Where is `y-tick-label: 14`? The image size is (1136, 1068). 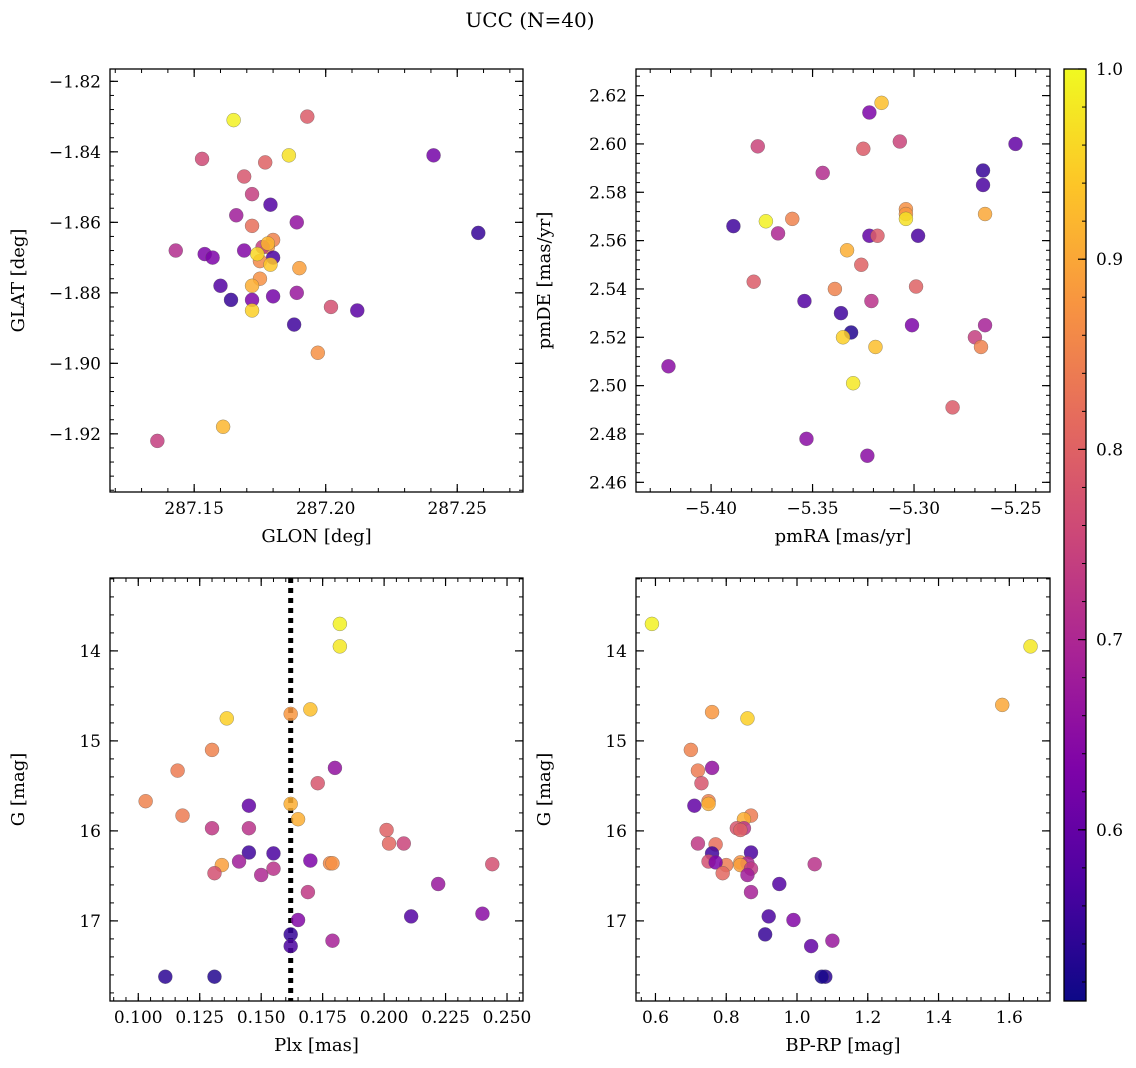
y-tick-label: 14 is located at coordinates (90, 652).